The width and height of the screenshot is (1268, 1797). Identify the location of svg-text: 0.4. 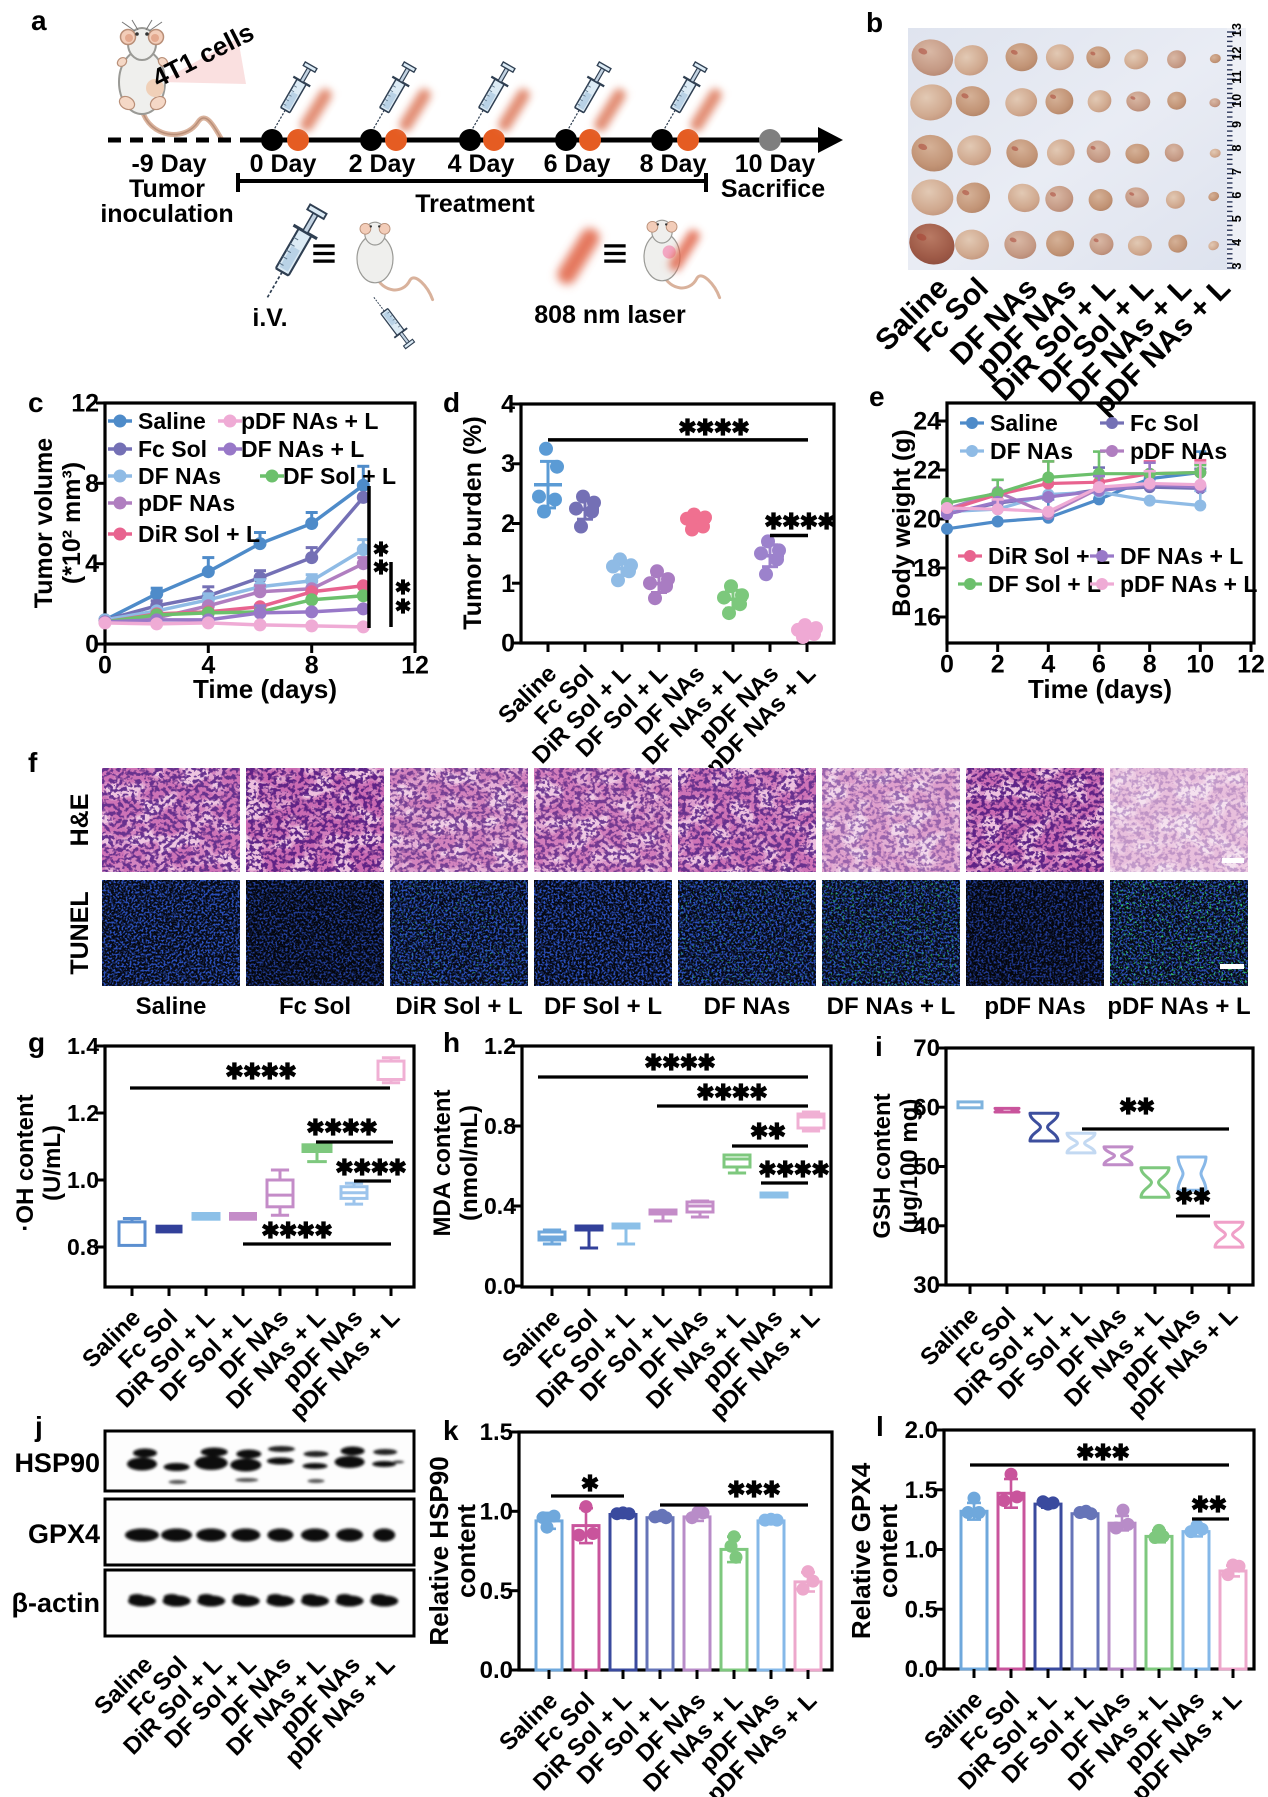
(500, 1206).